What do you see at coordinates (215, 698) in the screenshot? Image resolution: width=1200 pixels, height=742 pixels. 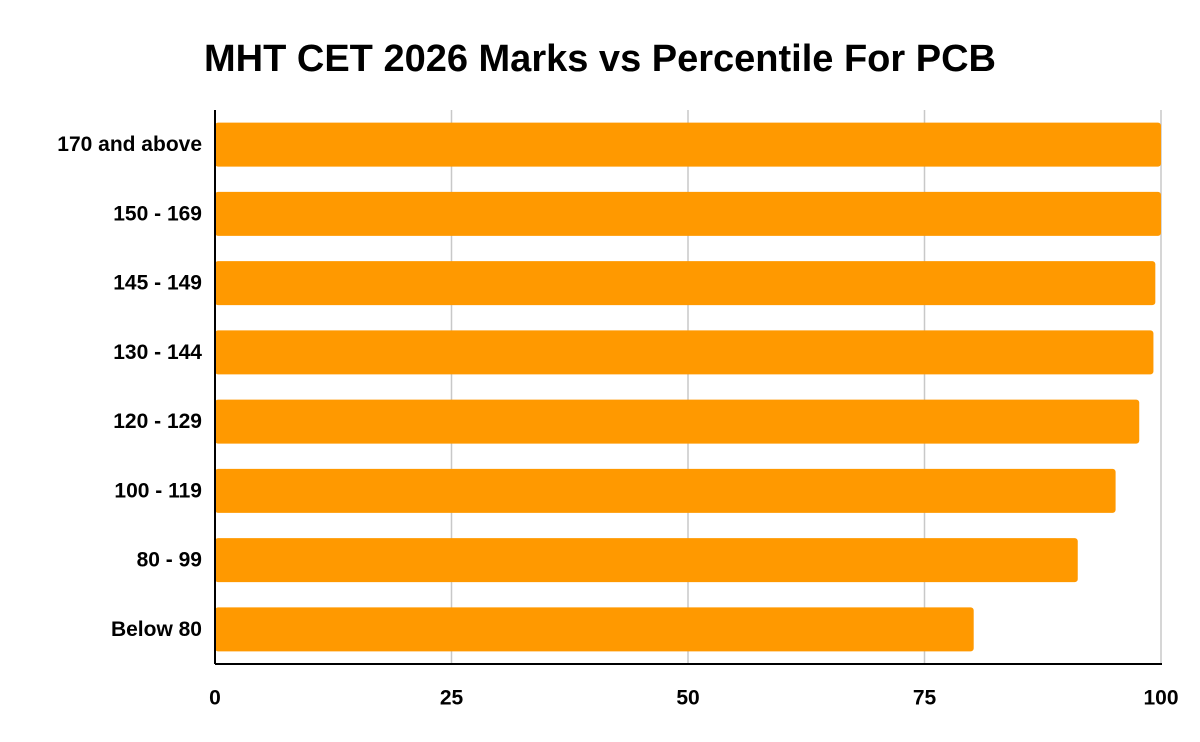 I see `x-tick-label: 0` at bounding box center [215, 698].